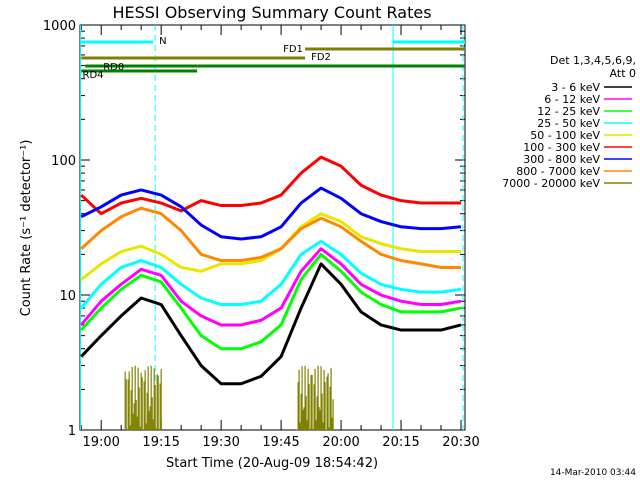 This screenshot has height=480, width=640. Describe the element at coordinates (59, 26) in the screenshot. I see `y-tick-label: 1000` at that location.